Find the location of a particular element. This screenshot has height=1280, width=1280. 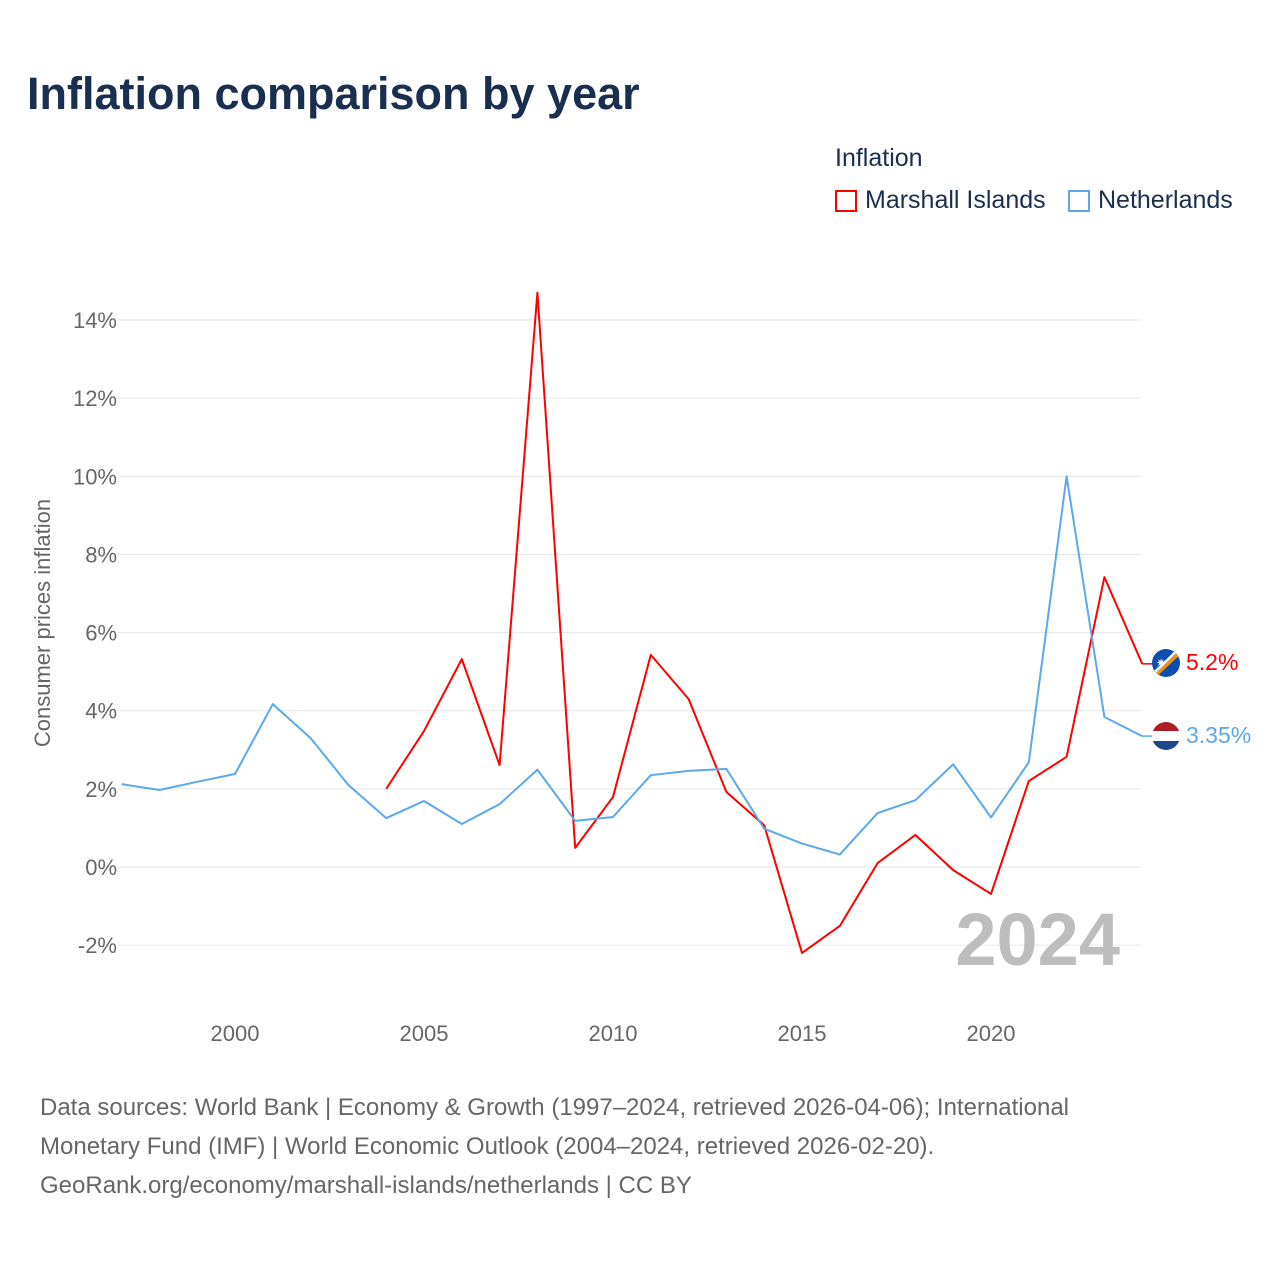

marshall-islands-flag-icon: ✷ is located at coordinates (1166, 663).